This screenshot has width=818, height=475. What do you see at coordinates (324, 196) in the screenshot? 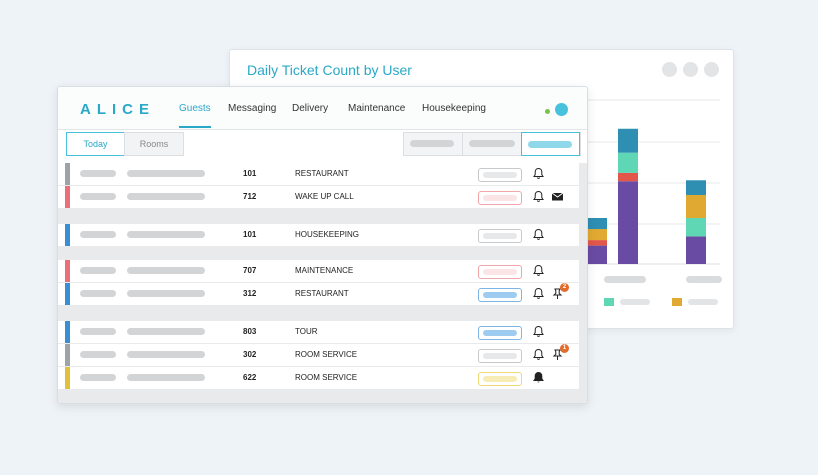
I see `service-type: WAKE UP CALL` at bounding box center [324, 196].